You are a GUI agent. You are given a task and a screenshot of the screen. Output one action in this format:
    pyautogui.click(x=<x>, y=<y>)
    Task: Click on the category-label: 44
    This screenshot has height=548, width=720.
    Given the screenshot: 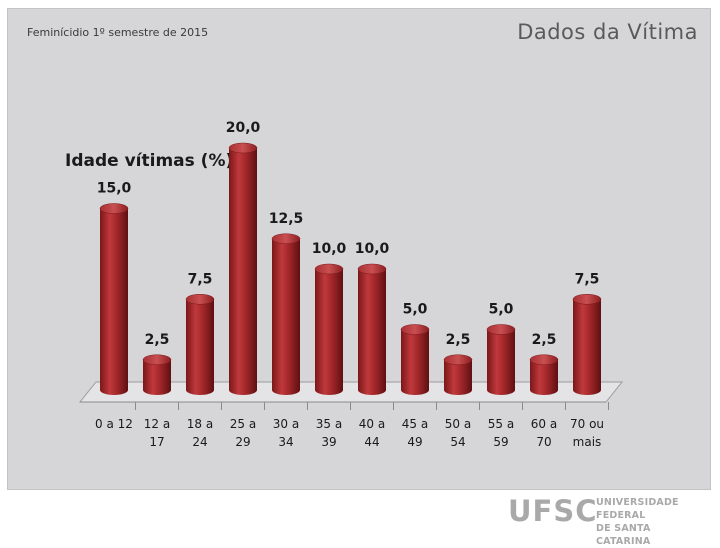 What is the action you would take?
    pyautogui.click(x=371, y=442)
    